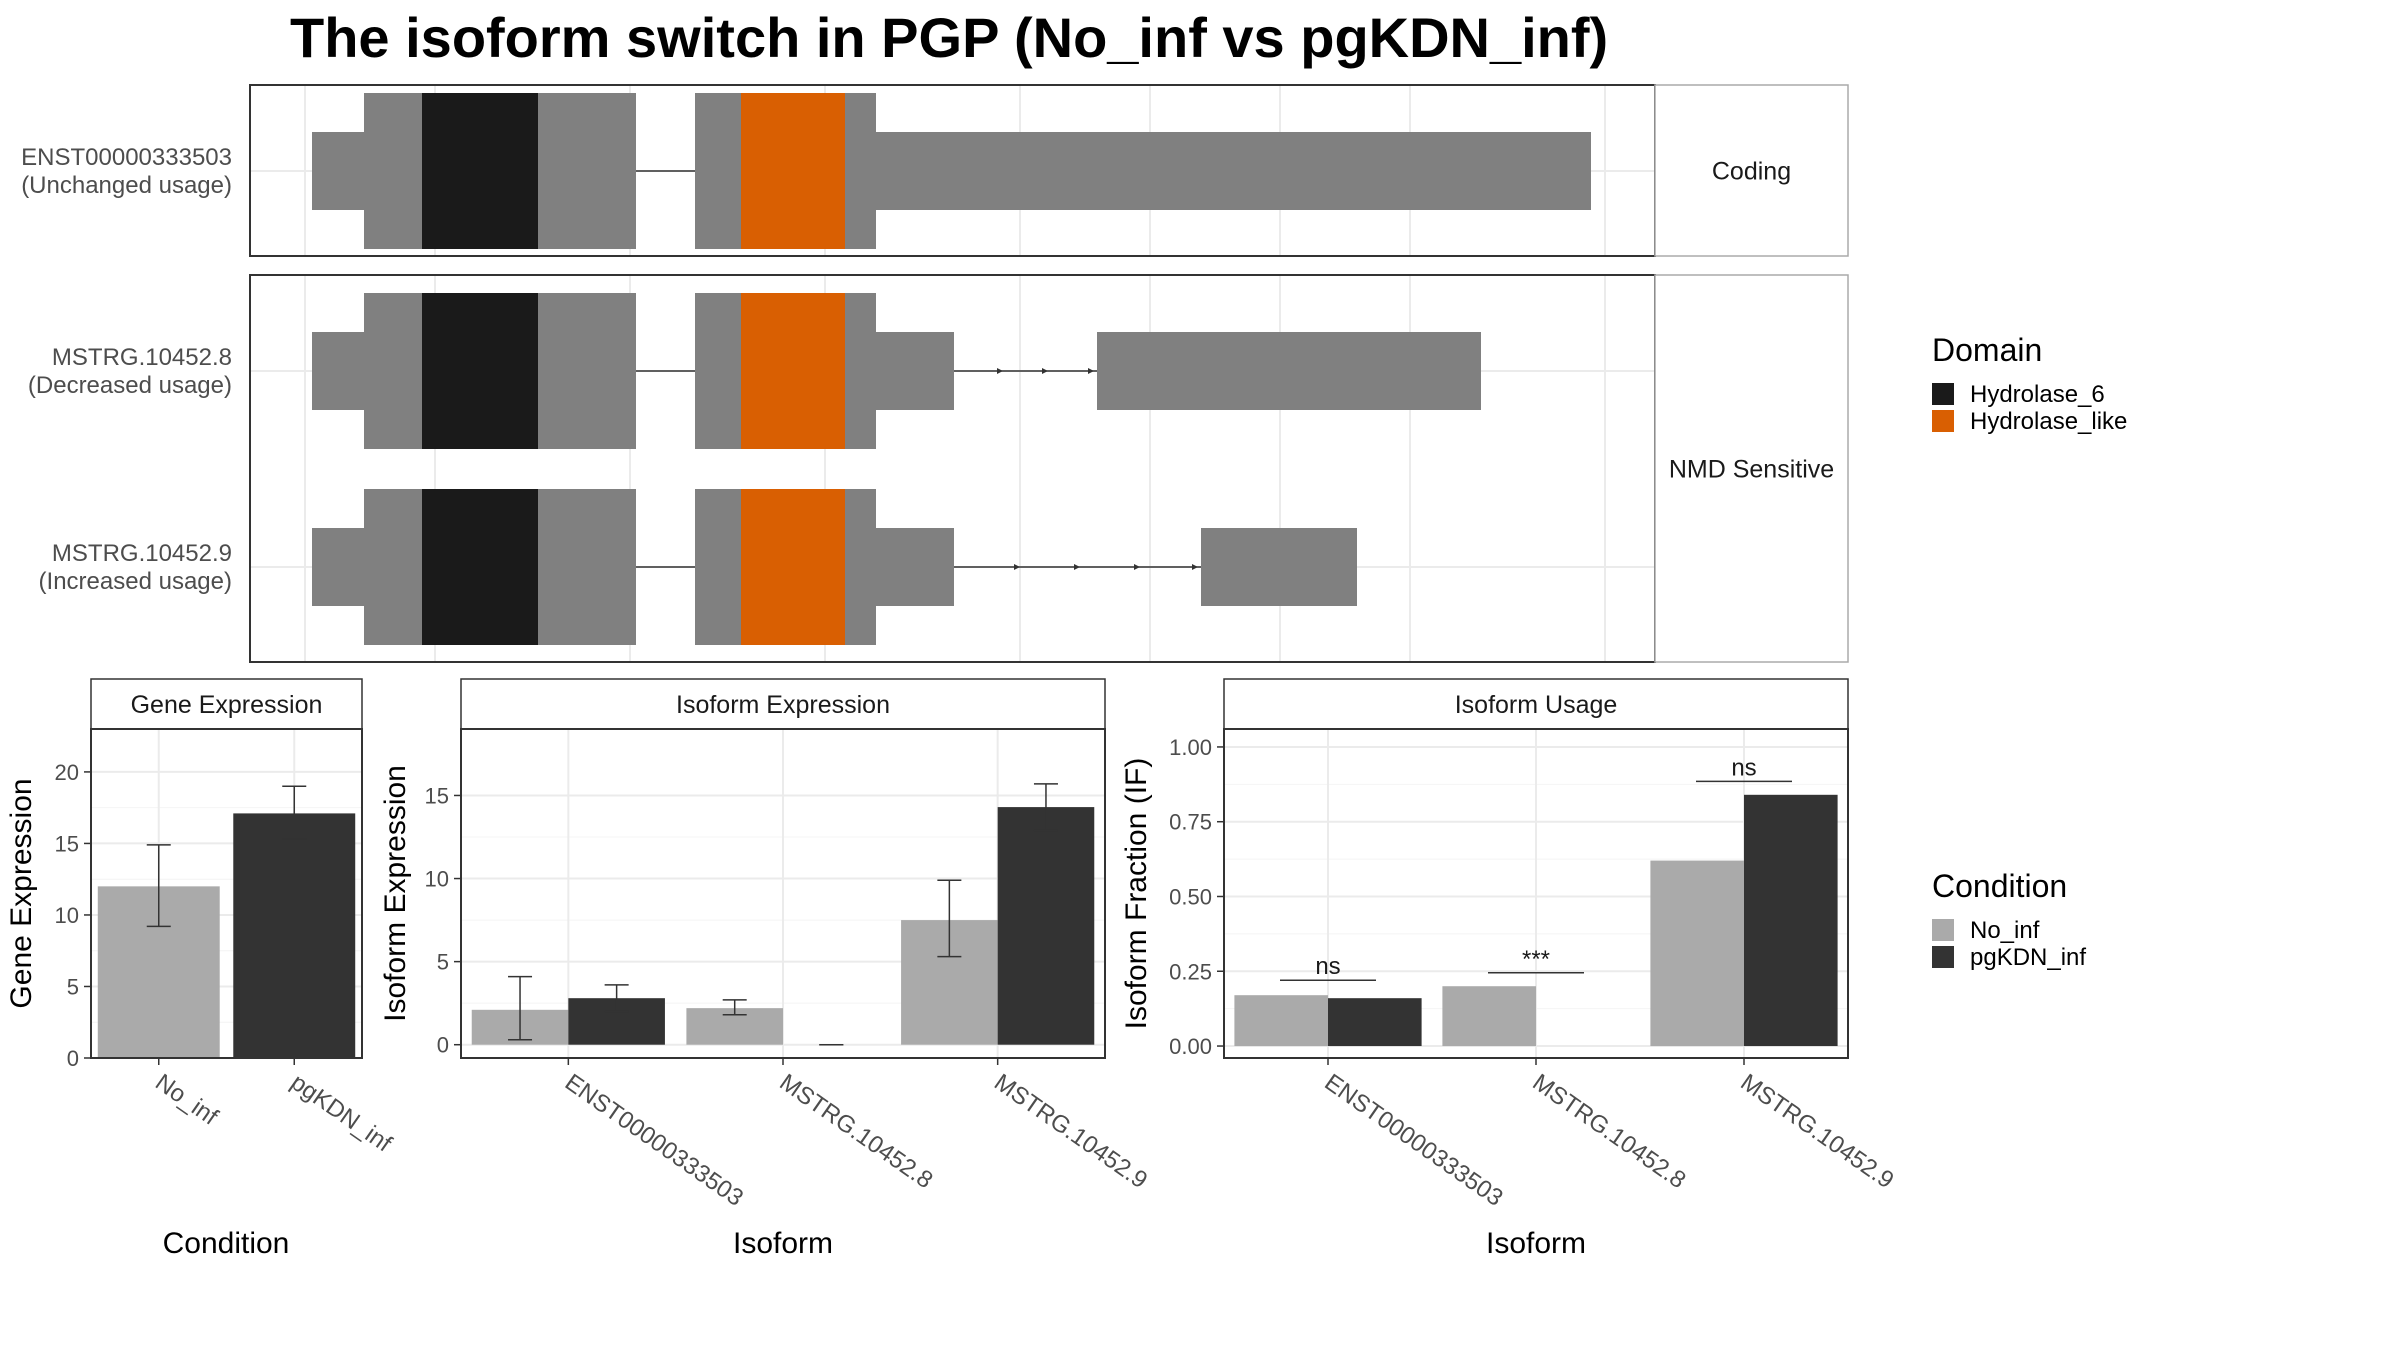  Describe the element at coordinates (130, 385) in the screenshot. I see `isoform-usage-label: (Decreased usage)` at that location.